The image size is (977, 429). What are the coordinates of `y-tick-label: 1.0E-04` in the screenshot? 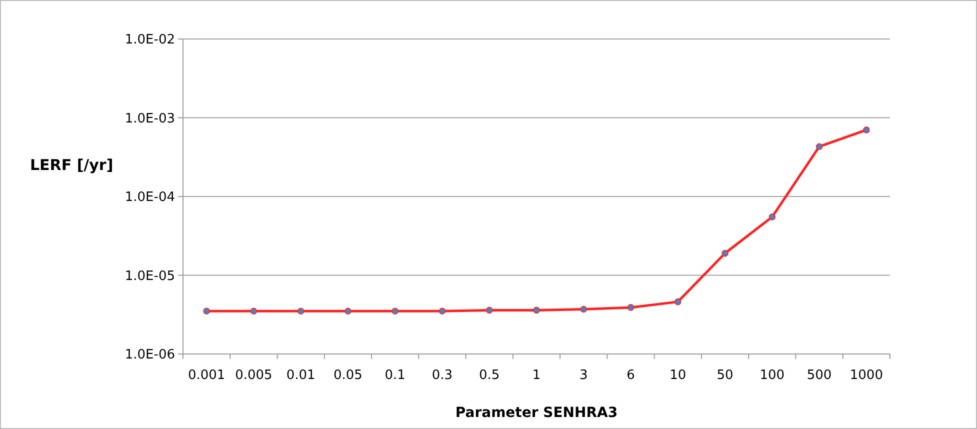 It's located at (149, 198).